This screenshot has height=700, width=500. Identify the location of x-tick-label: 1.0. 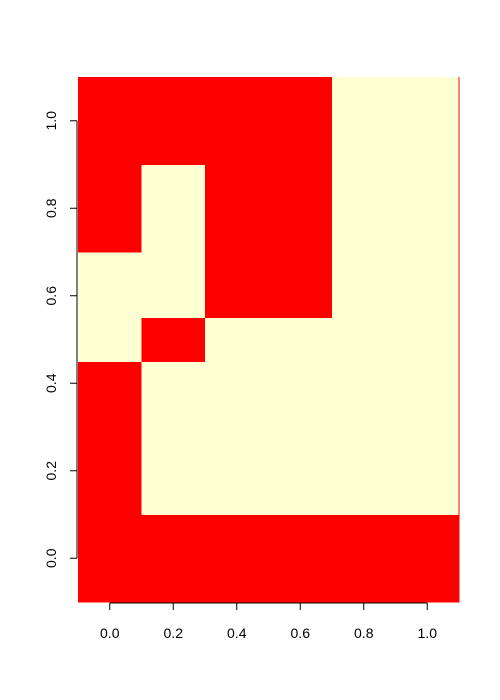
(428, 633).